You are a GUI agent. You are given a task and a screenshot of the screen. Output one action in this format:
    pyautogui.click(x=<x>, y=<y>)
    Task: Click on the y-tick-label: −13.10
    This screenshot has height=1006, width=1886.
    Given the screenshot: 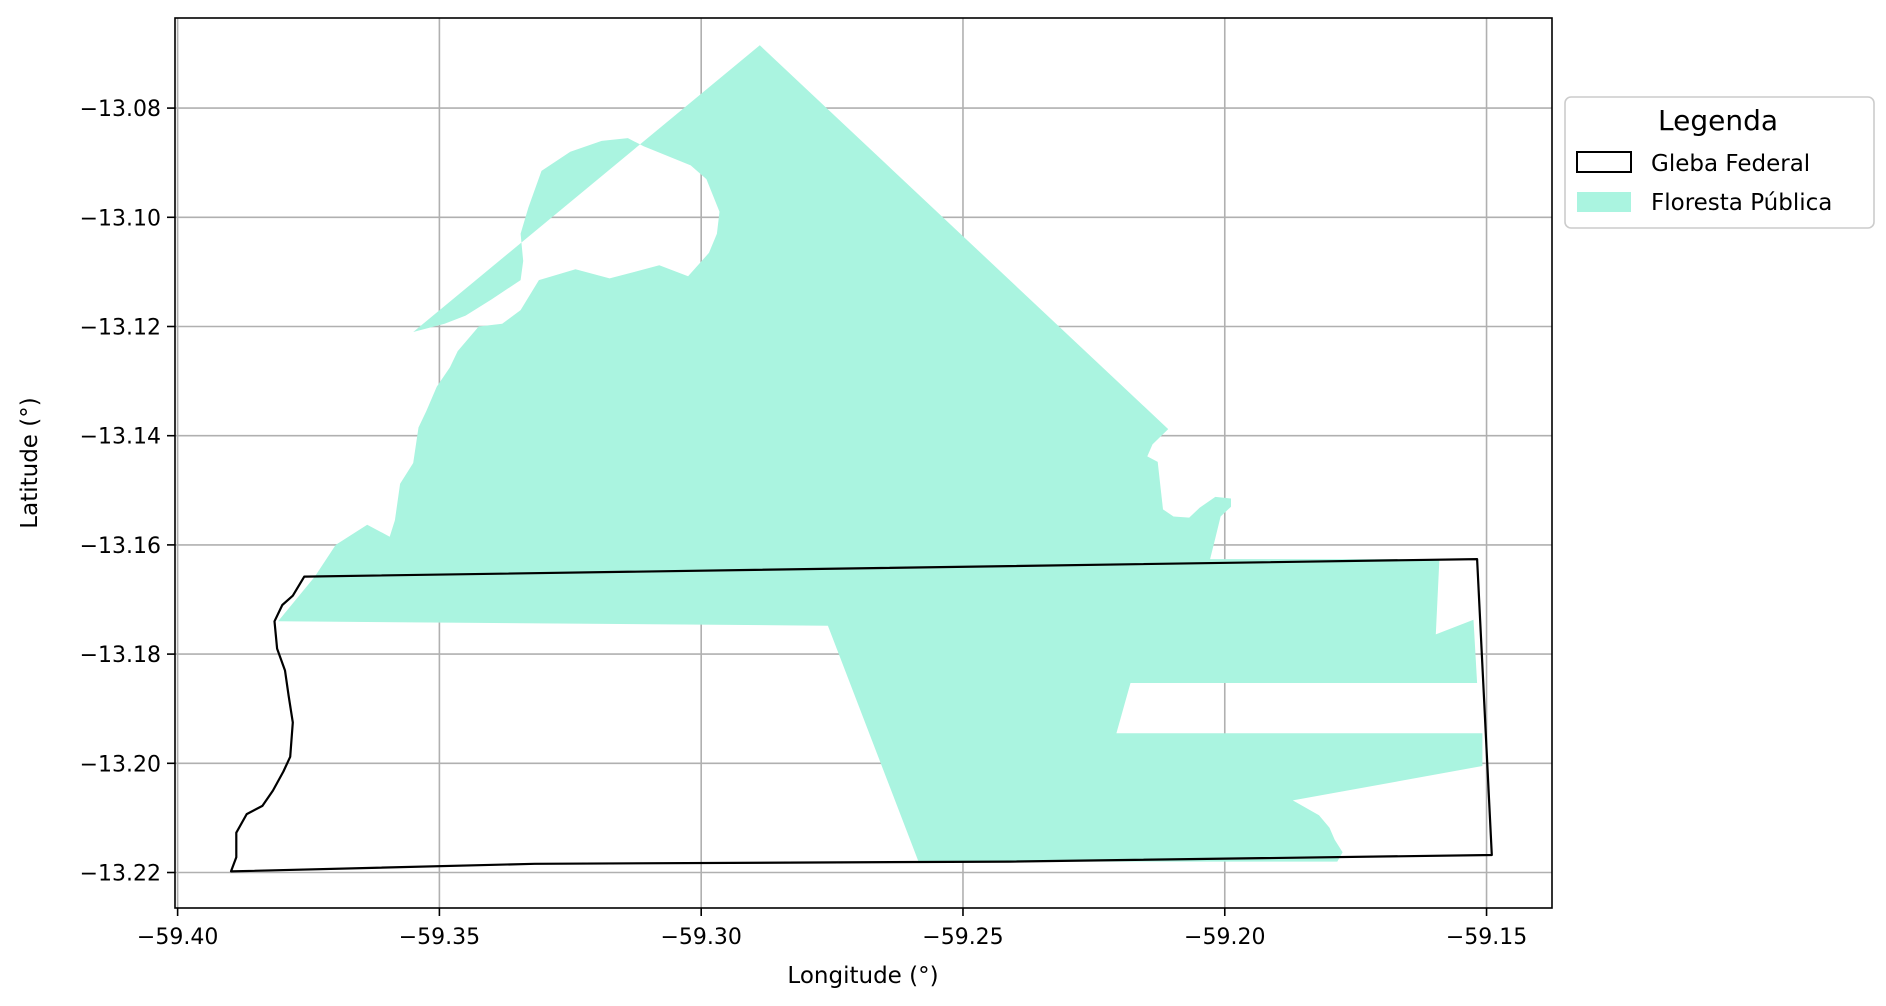 What is the action you would take?
    pyautogui.click(x=120, y=218)
    